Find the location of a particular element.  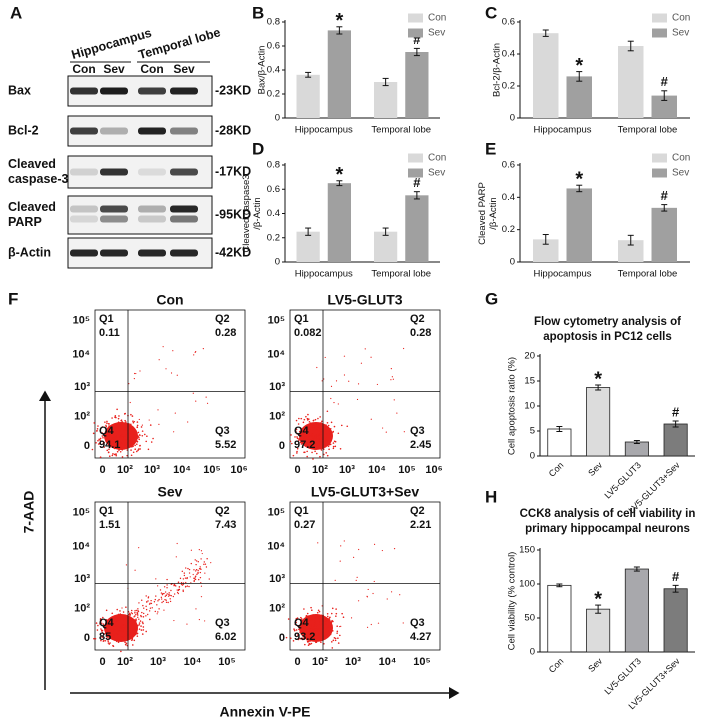

quadrant-value: 94.1 is located at coordinates (109, 445).